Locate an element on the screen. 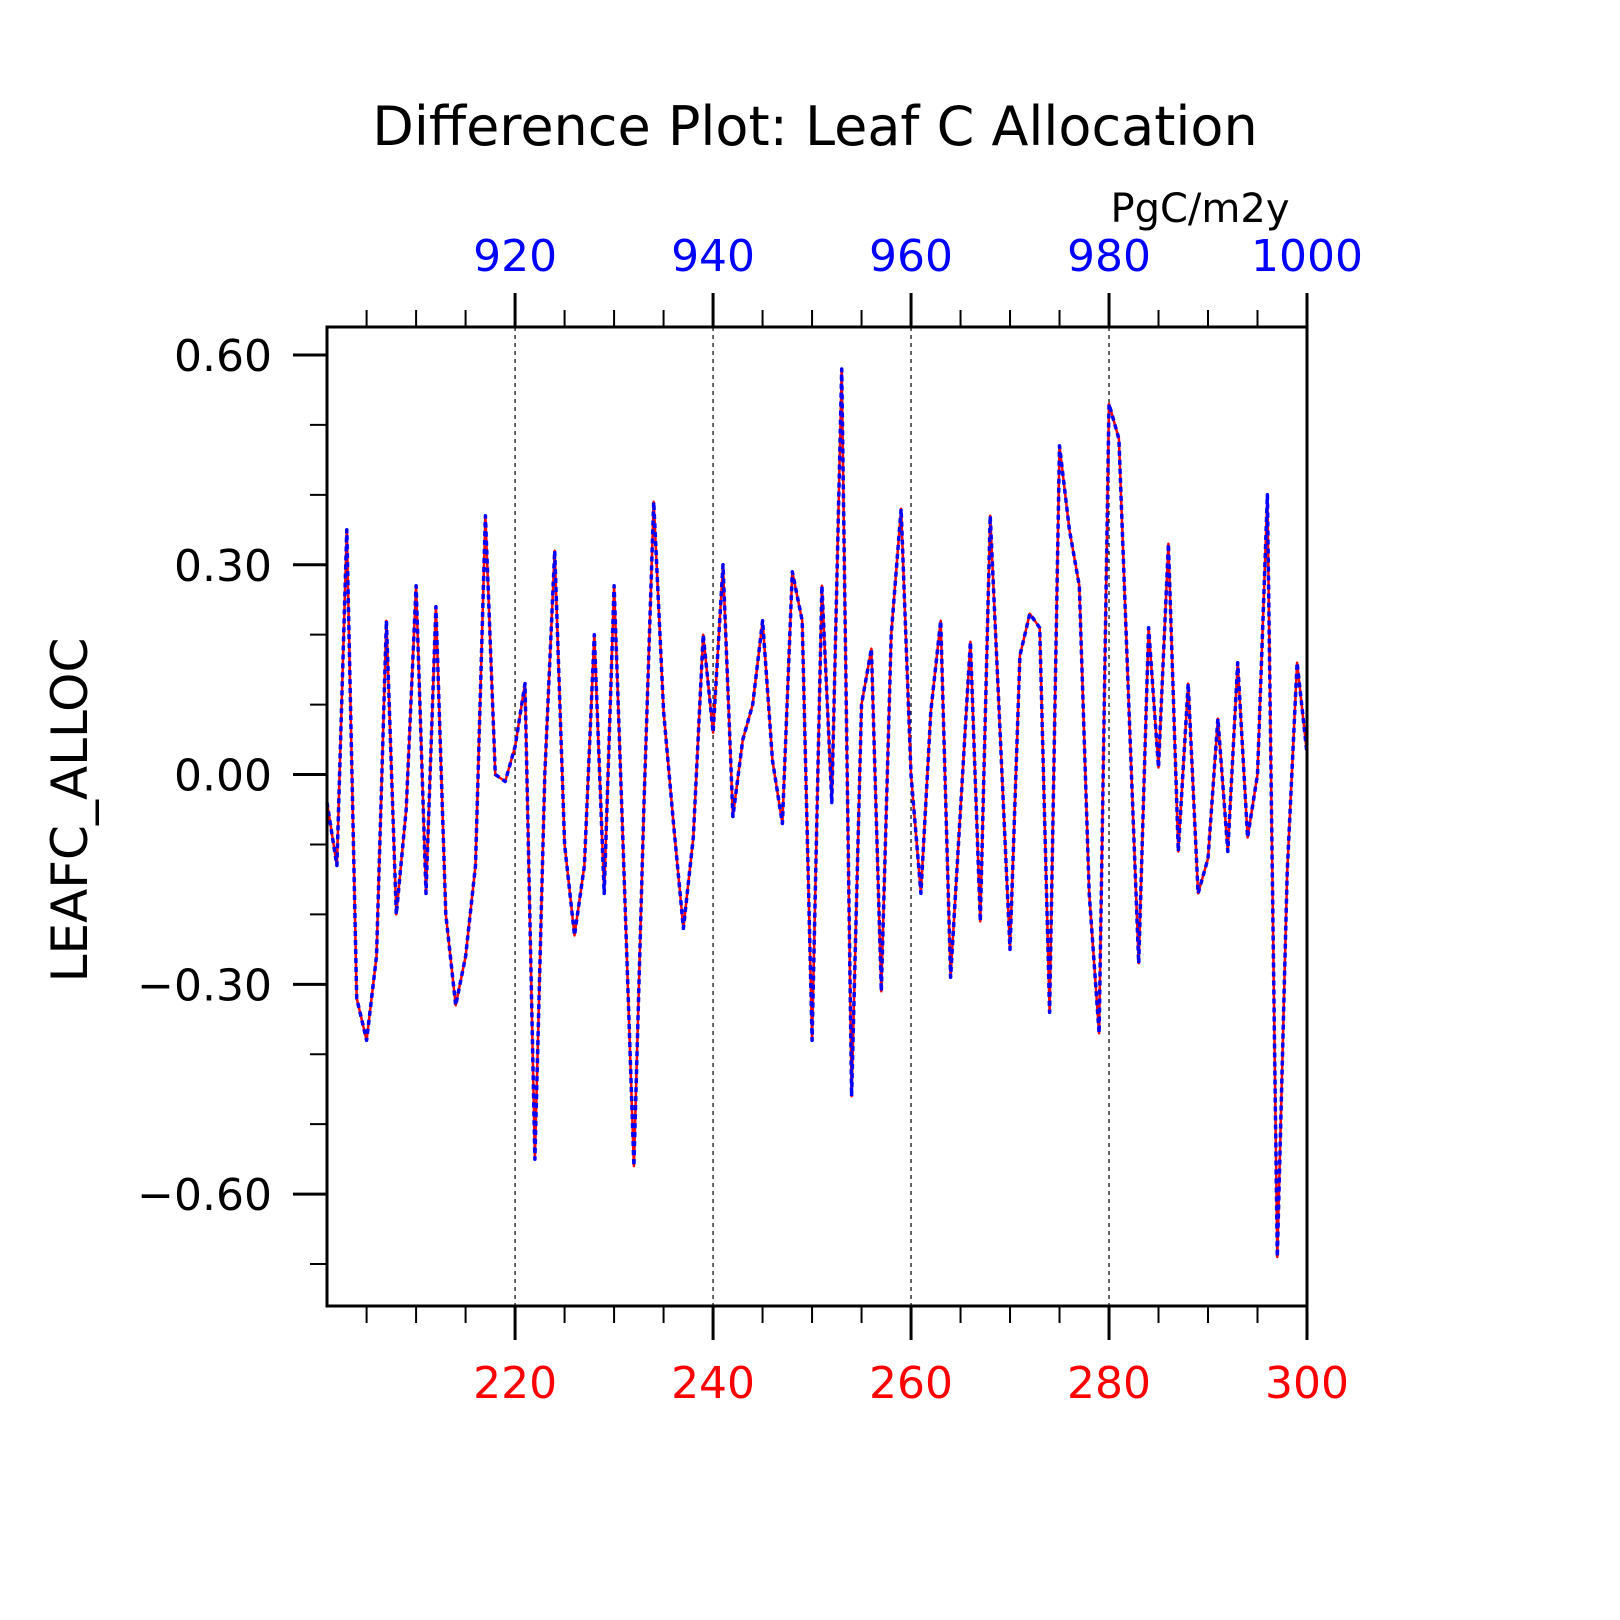 The height and width of the screenshot is (1620, 1620). x-bottom-tick-label: 260 is located at coordinates (911, 1383).